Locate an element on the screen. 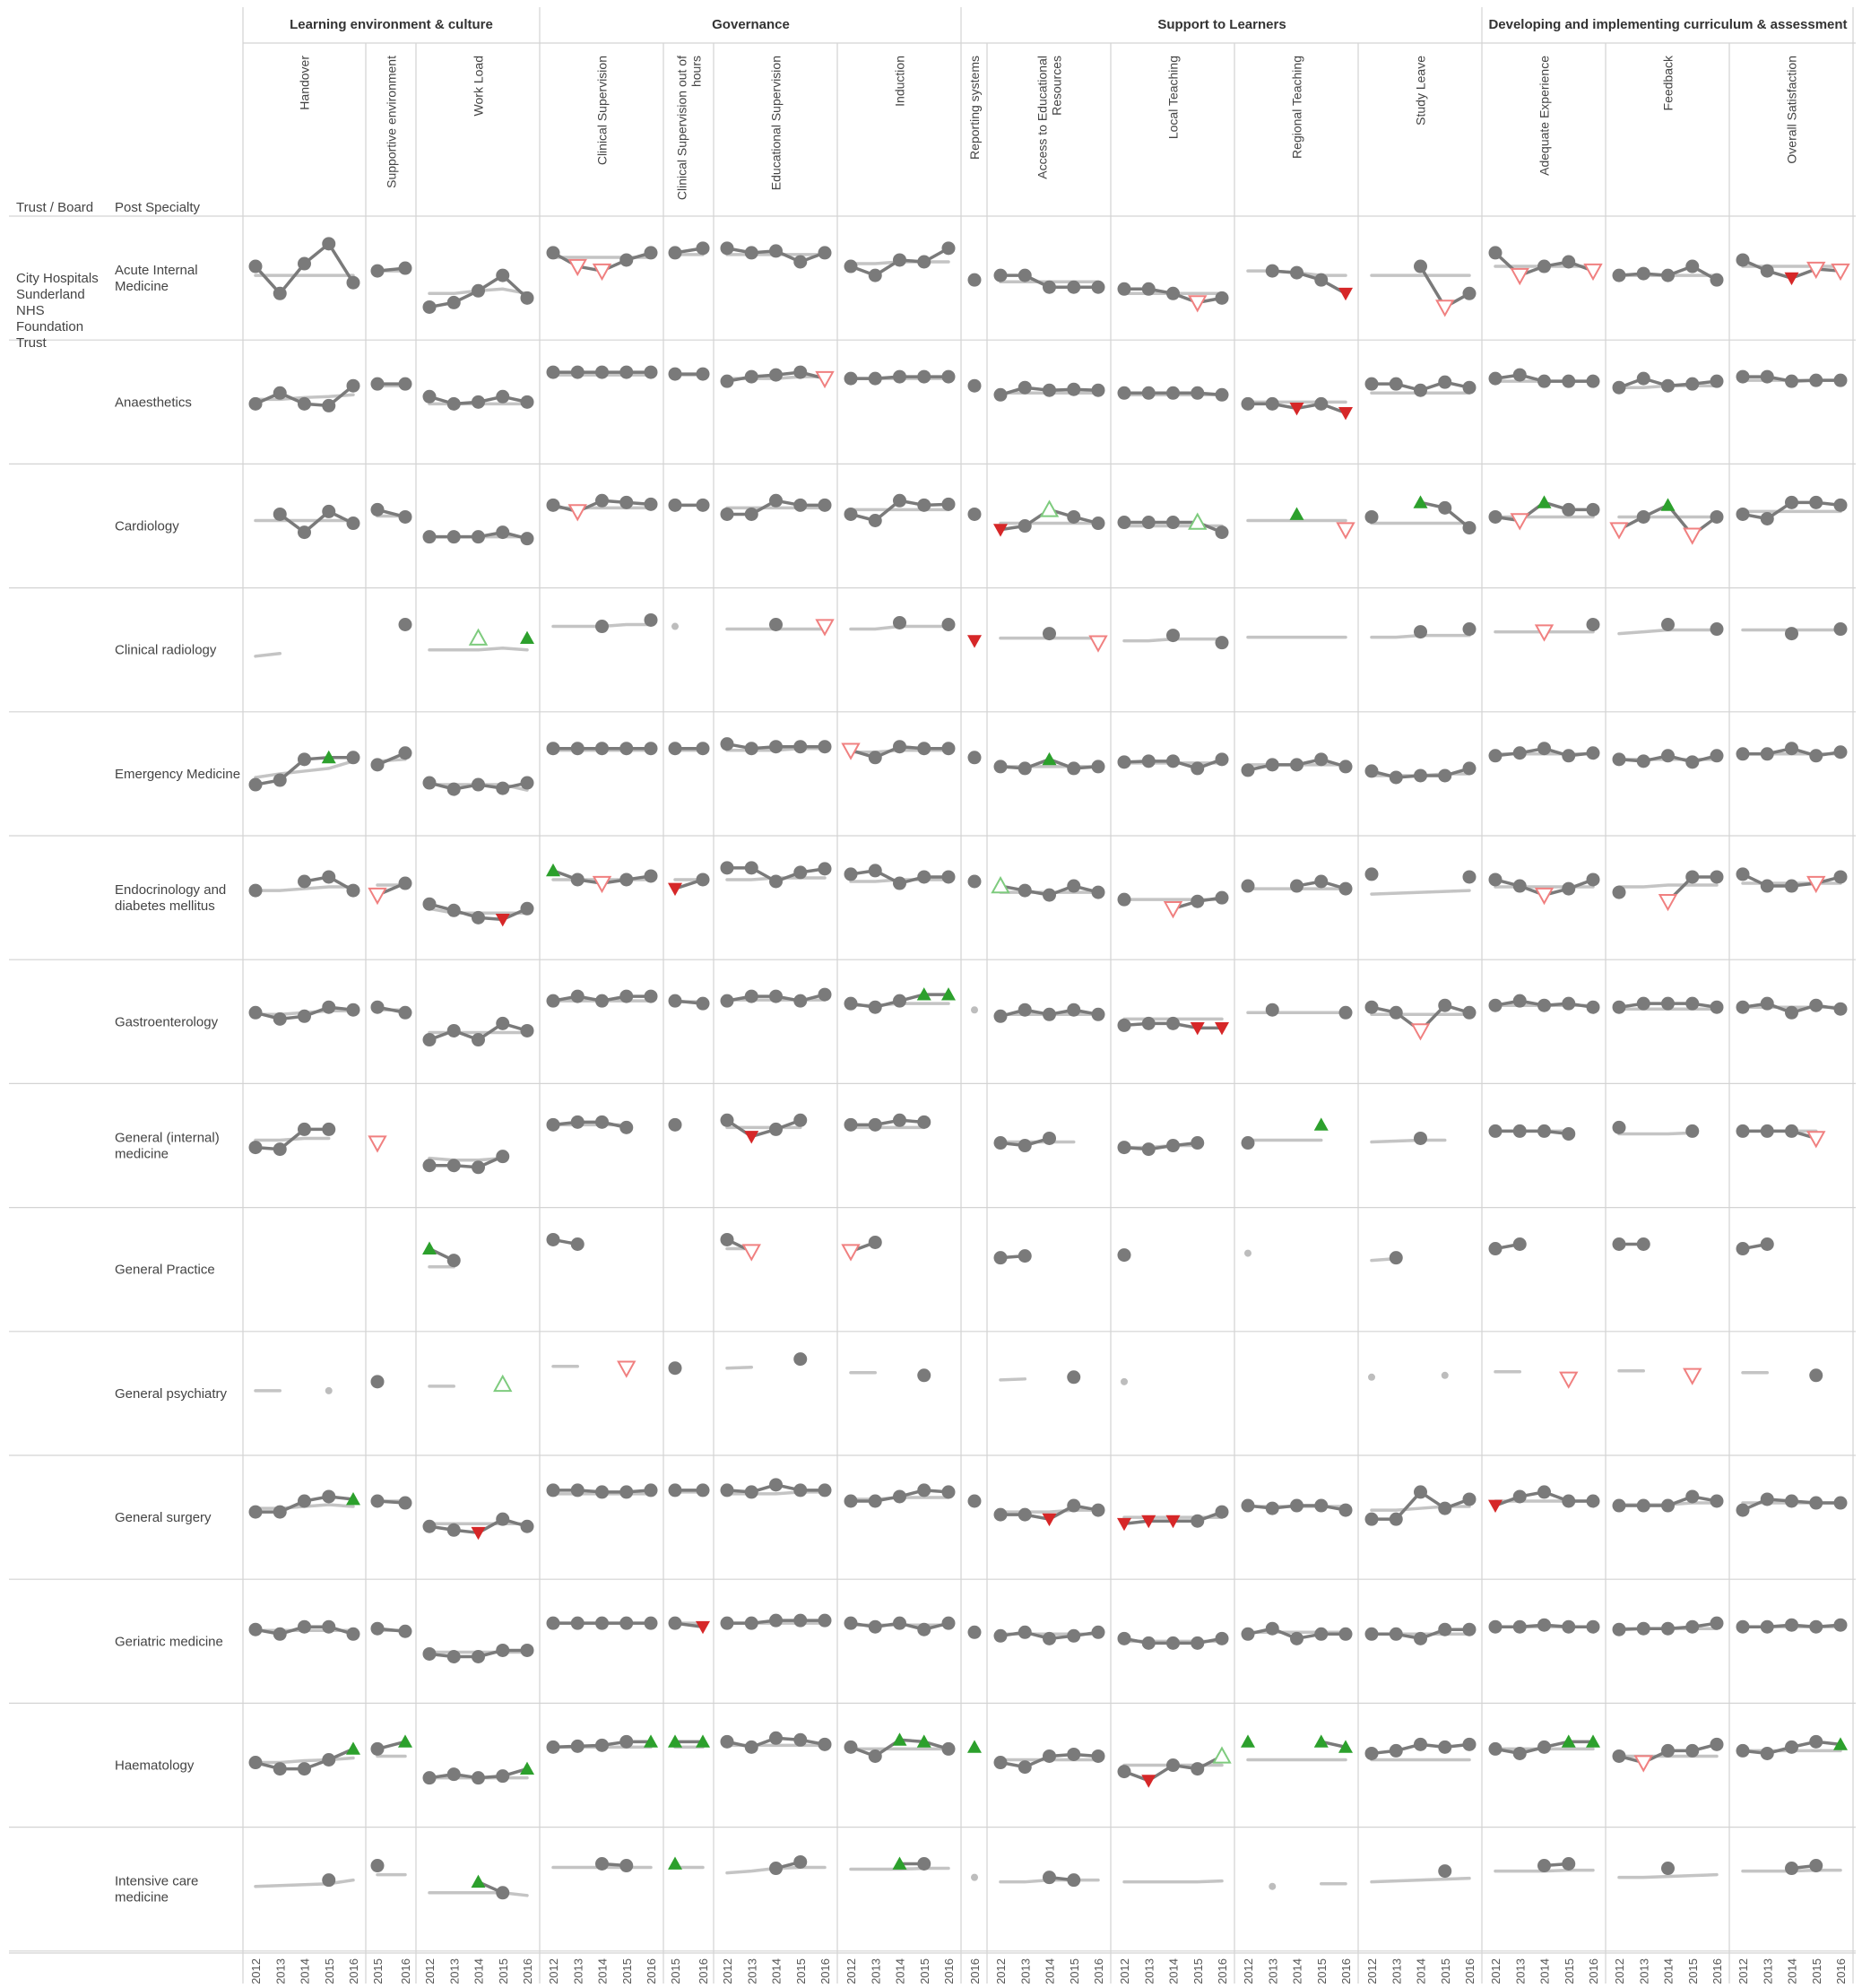 This screenshot has height=1988, width=1862. cell-general-psychiatry-supportive-environment-point-2015 is located at coordinates (377, 1382).